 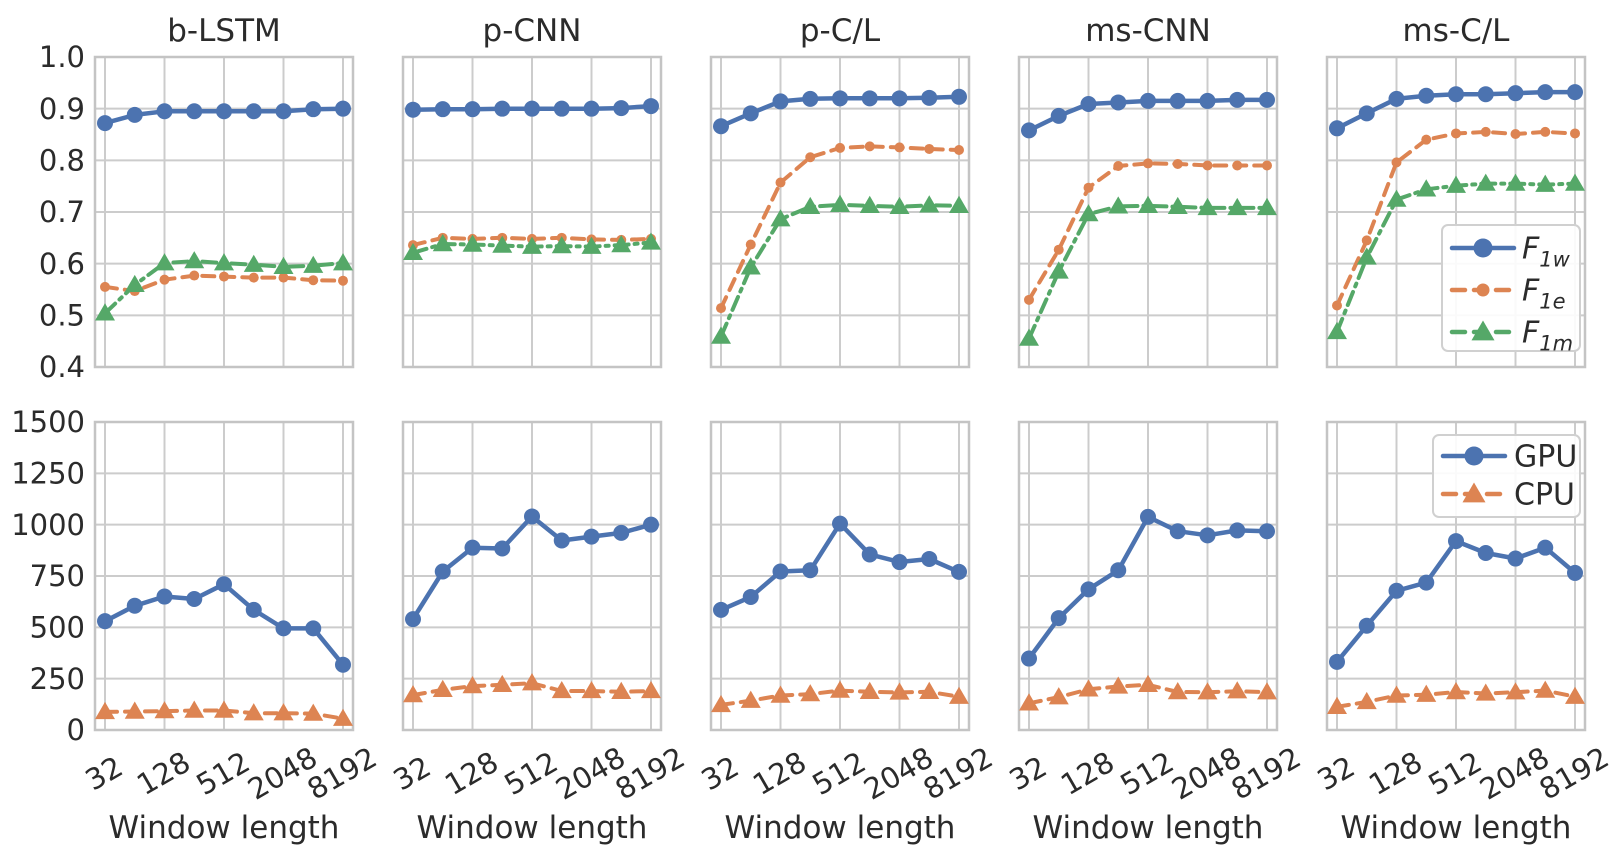 I want to click on data-point-p-CNN-F1w, so click(x=651, y=106).